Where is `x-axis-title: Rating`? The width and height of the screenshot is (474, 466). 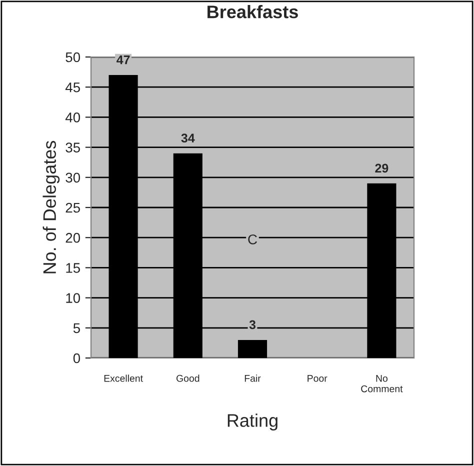 x-axis-title: Rating is located at coordinates (253, 422).